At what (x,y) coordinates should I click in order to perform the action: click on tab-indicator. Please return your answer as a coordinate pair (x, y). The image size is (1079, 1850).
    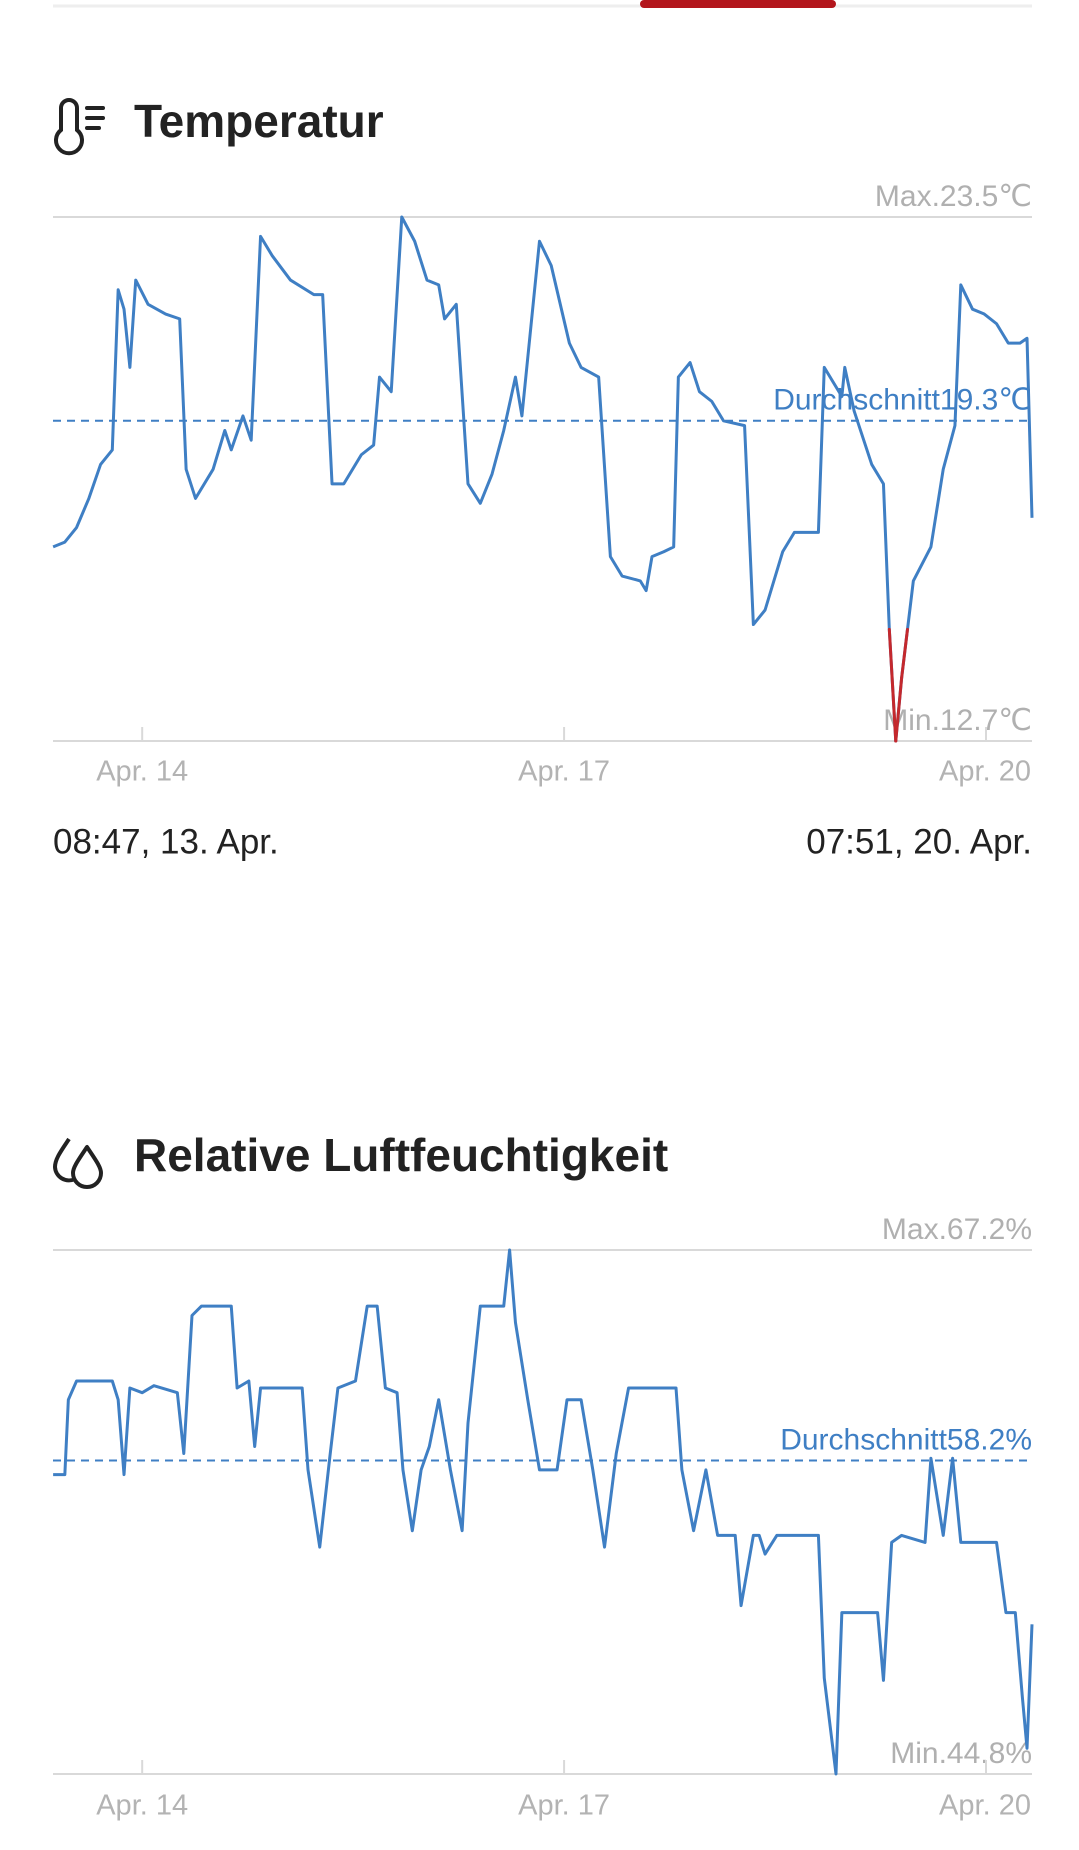
    Looking at the image, I should click on (738, 4).